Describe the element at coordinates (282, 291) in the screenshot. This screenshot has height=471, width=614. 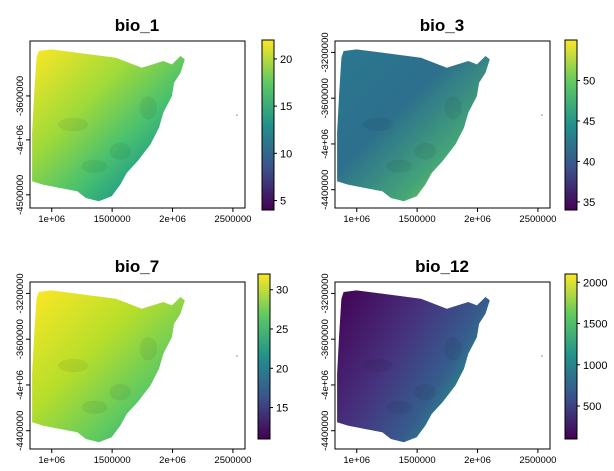
I see `colorbar-tick-label: 30` at that location.